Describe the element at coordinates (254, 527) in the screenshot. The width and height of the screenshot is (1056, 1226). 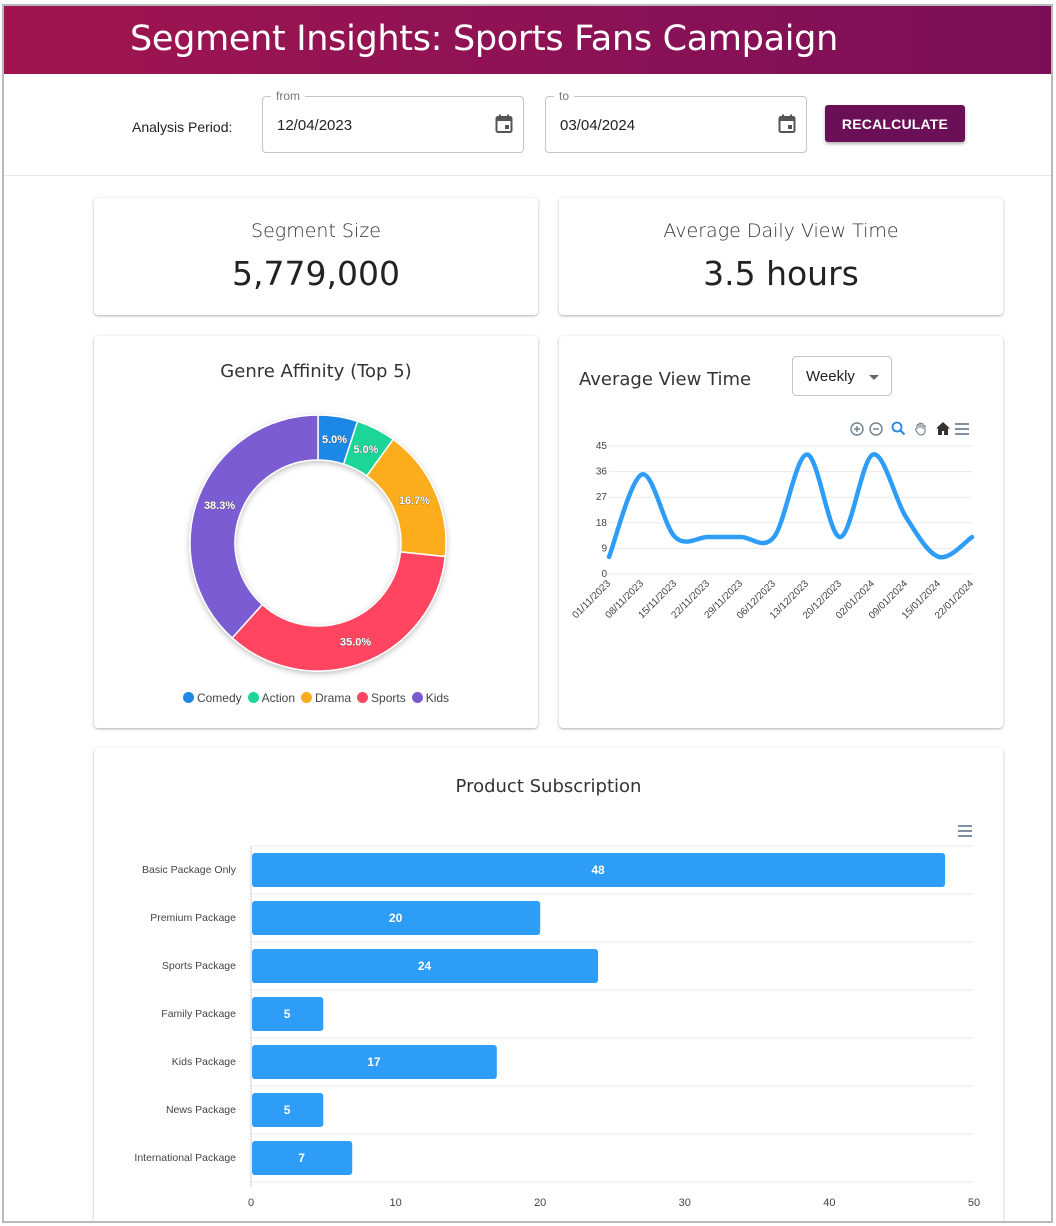
I see `donut-slice-kids` at that location.